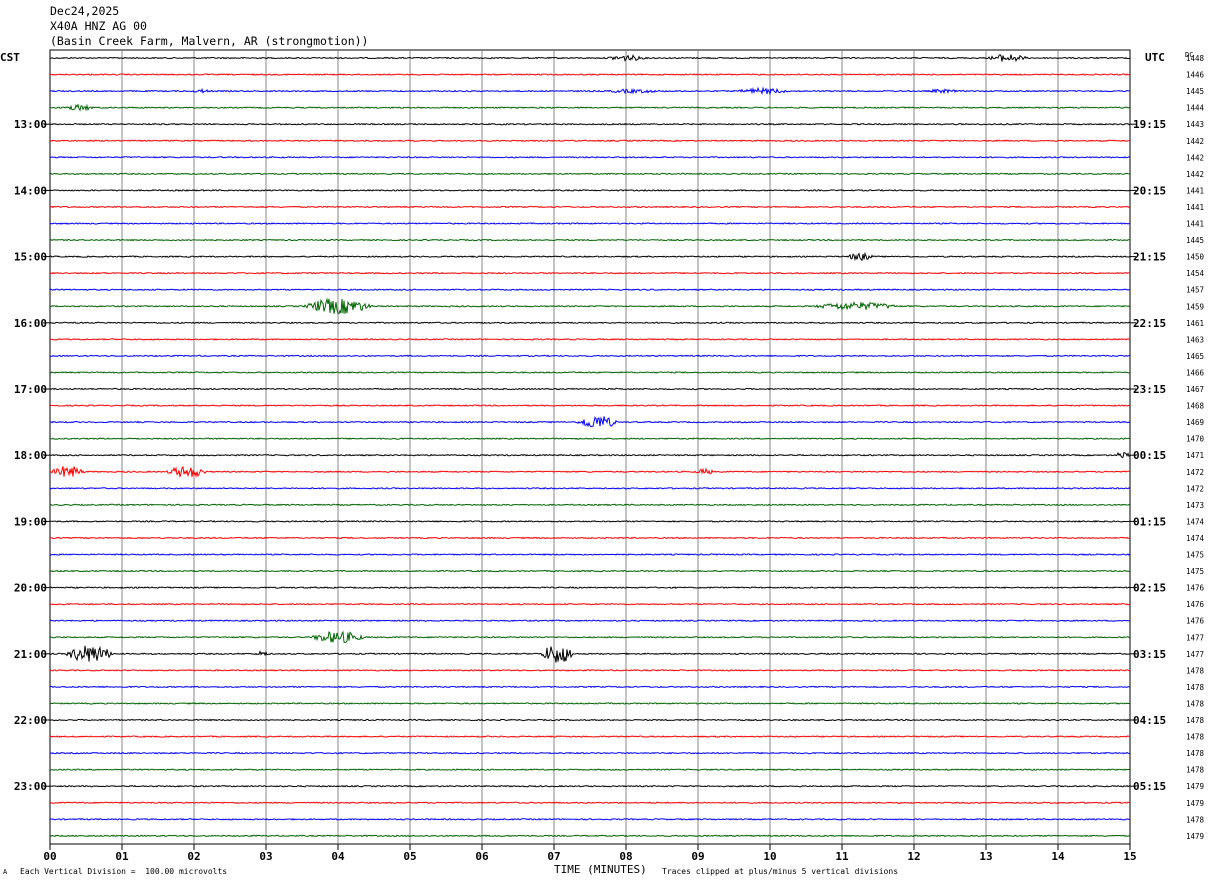  Describe the element at coordinates (98, 26) in the screenshot. I see `header-station: X40A HNZ AG 00` at that location.